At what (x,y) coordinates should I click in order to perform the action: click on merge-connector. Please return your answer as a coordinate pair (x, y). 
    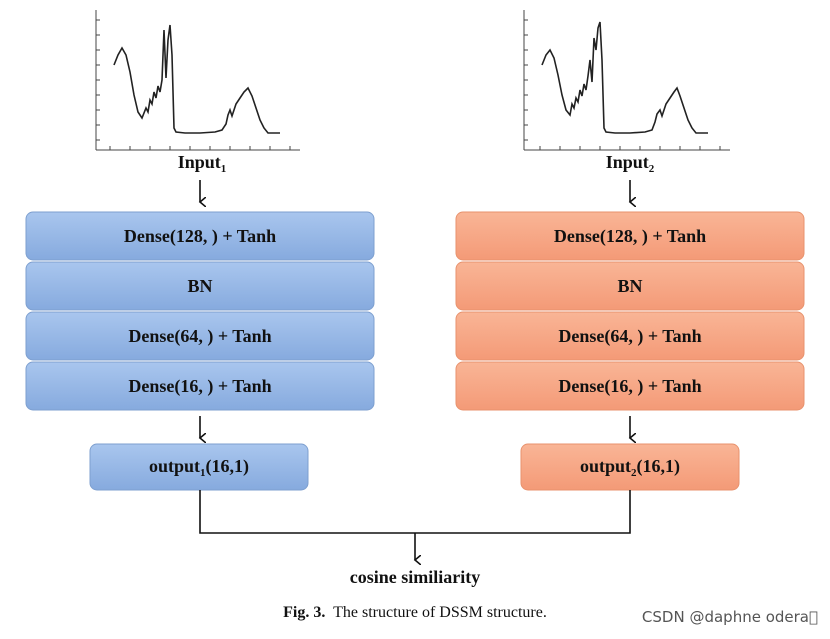
    Looking at the image, I should click on (415, 512).